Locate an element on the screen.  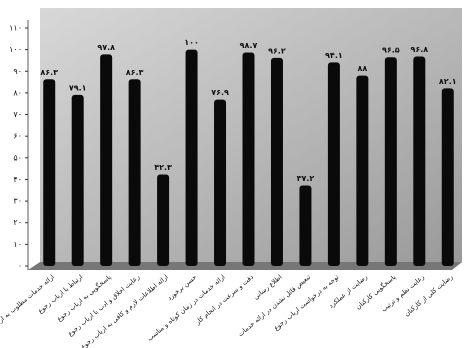
y-tick-label: ۰ is located at coordinates (20, 266).